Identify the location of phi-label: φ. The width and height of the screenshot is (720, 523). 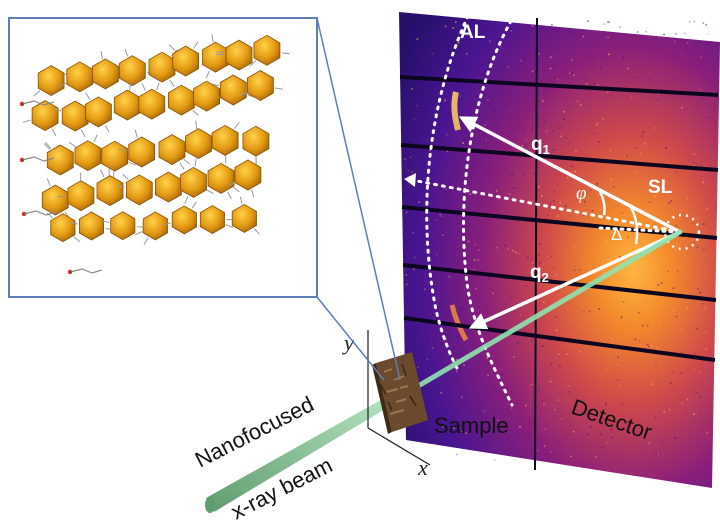
(581, 193).